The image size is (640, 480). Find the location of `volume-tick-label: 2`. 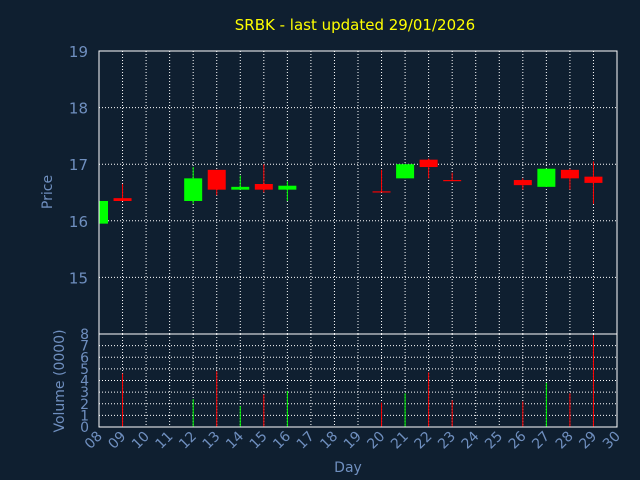

volume-tick-label: 2 is located at coordinates (84, 405).